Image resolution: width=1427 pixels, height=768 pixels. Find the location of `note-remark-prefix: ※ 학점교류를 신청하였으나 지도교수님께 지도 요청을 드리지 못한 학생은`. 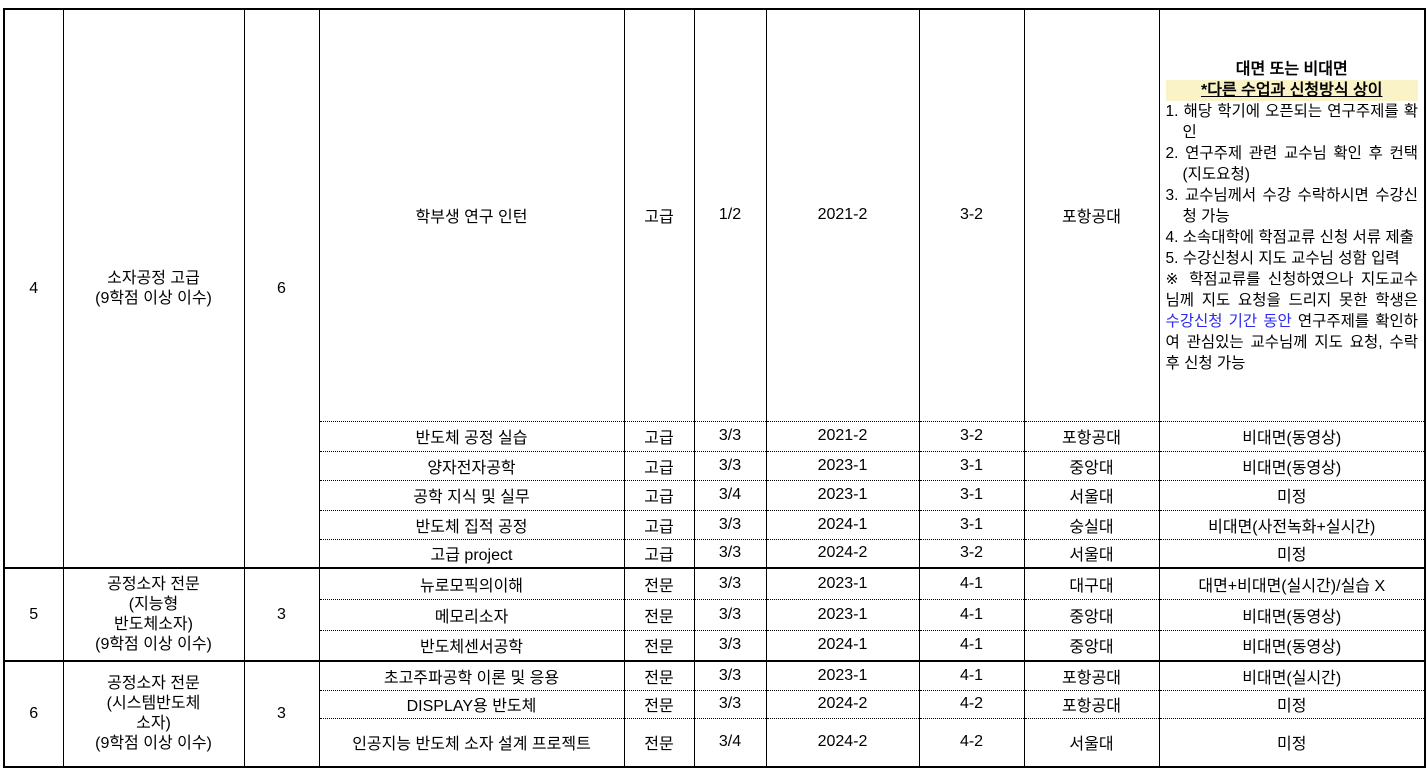

note-remark-prefix: ※ 학점교류를 신청하였으나 지도교수님께 지도 요청을 드리지 못한 학생은 is located at coordinates (1292, 289).